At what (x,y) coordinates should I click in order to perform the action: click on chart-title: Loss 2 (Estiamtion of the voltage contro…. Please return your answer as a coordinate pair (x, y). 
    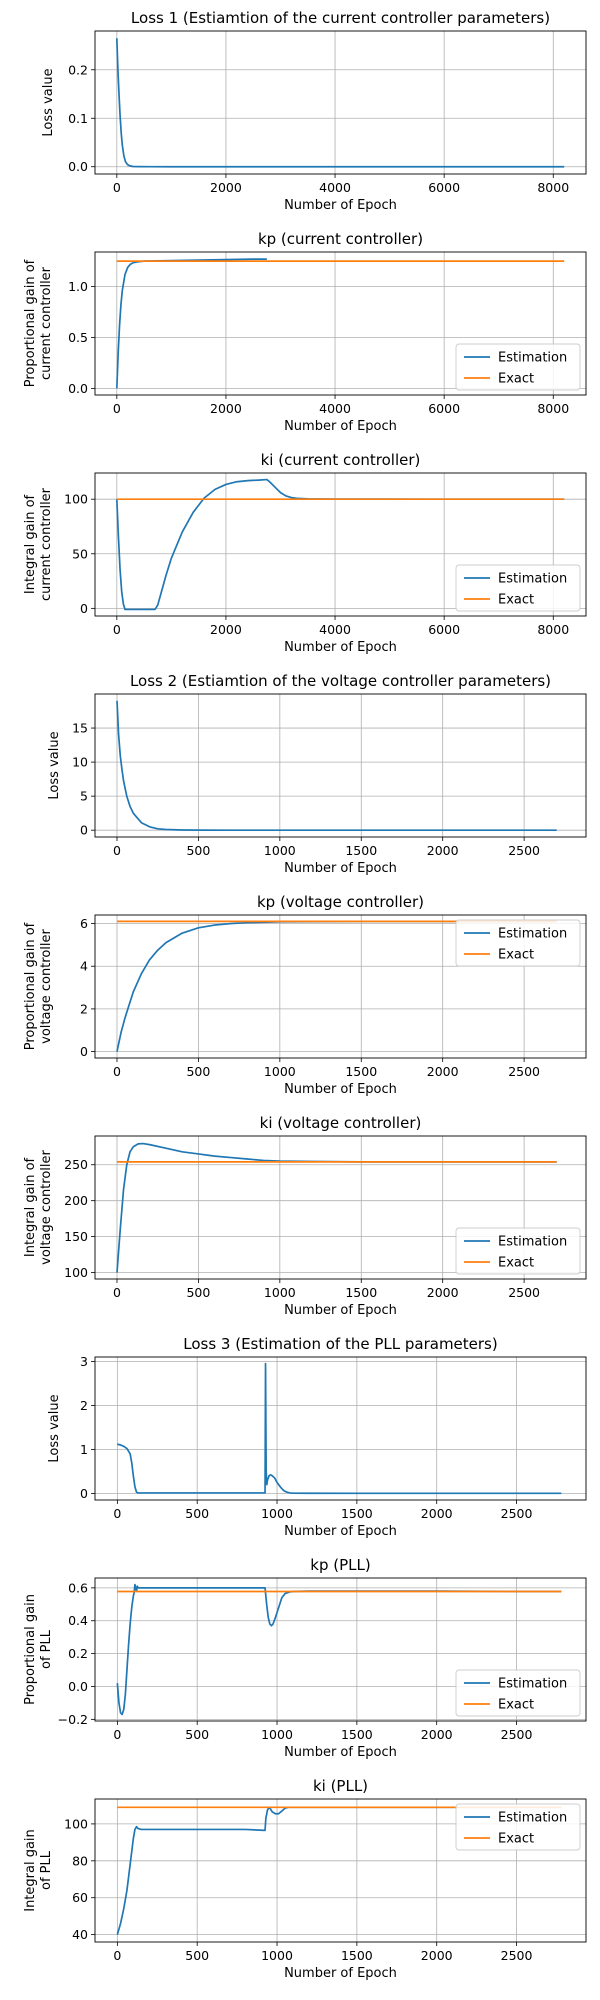
    Looking at the image, I should click on (340, 681).